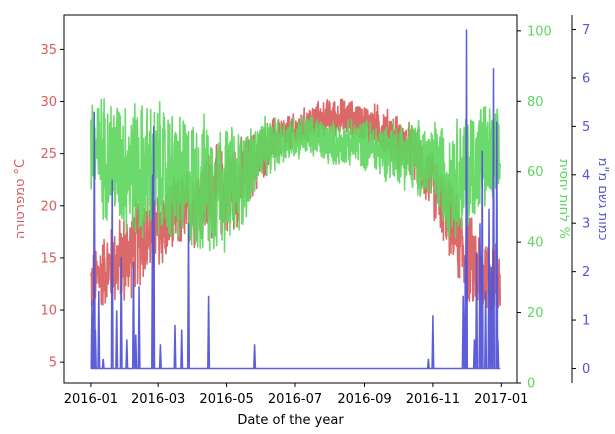 The image size is (615, 434). Describe the element at coordinates (53, 363) in the screenshot. I see `y-tick-label-temperature: 5` at that location.